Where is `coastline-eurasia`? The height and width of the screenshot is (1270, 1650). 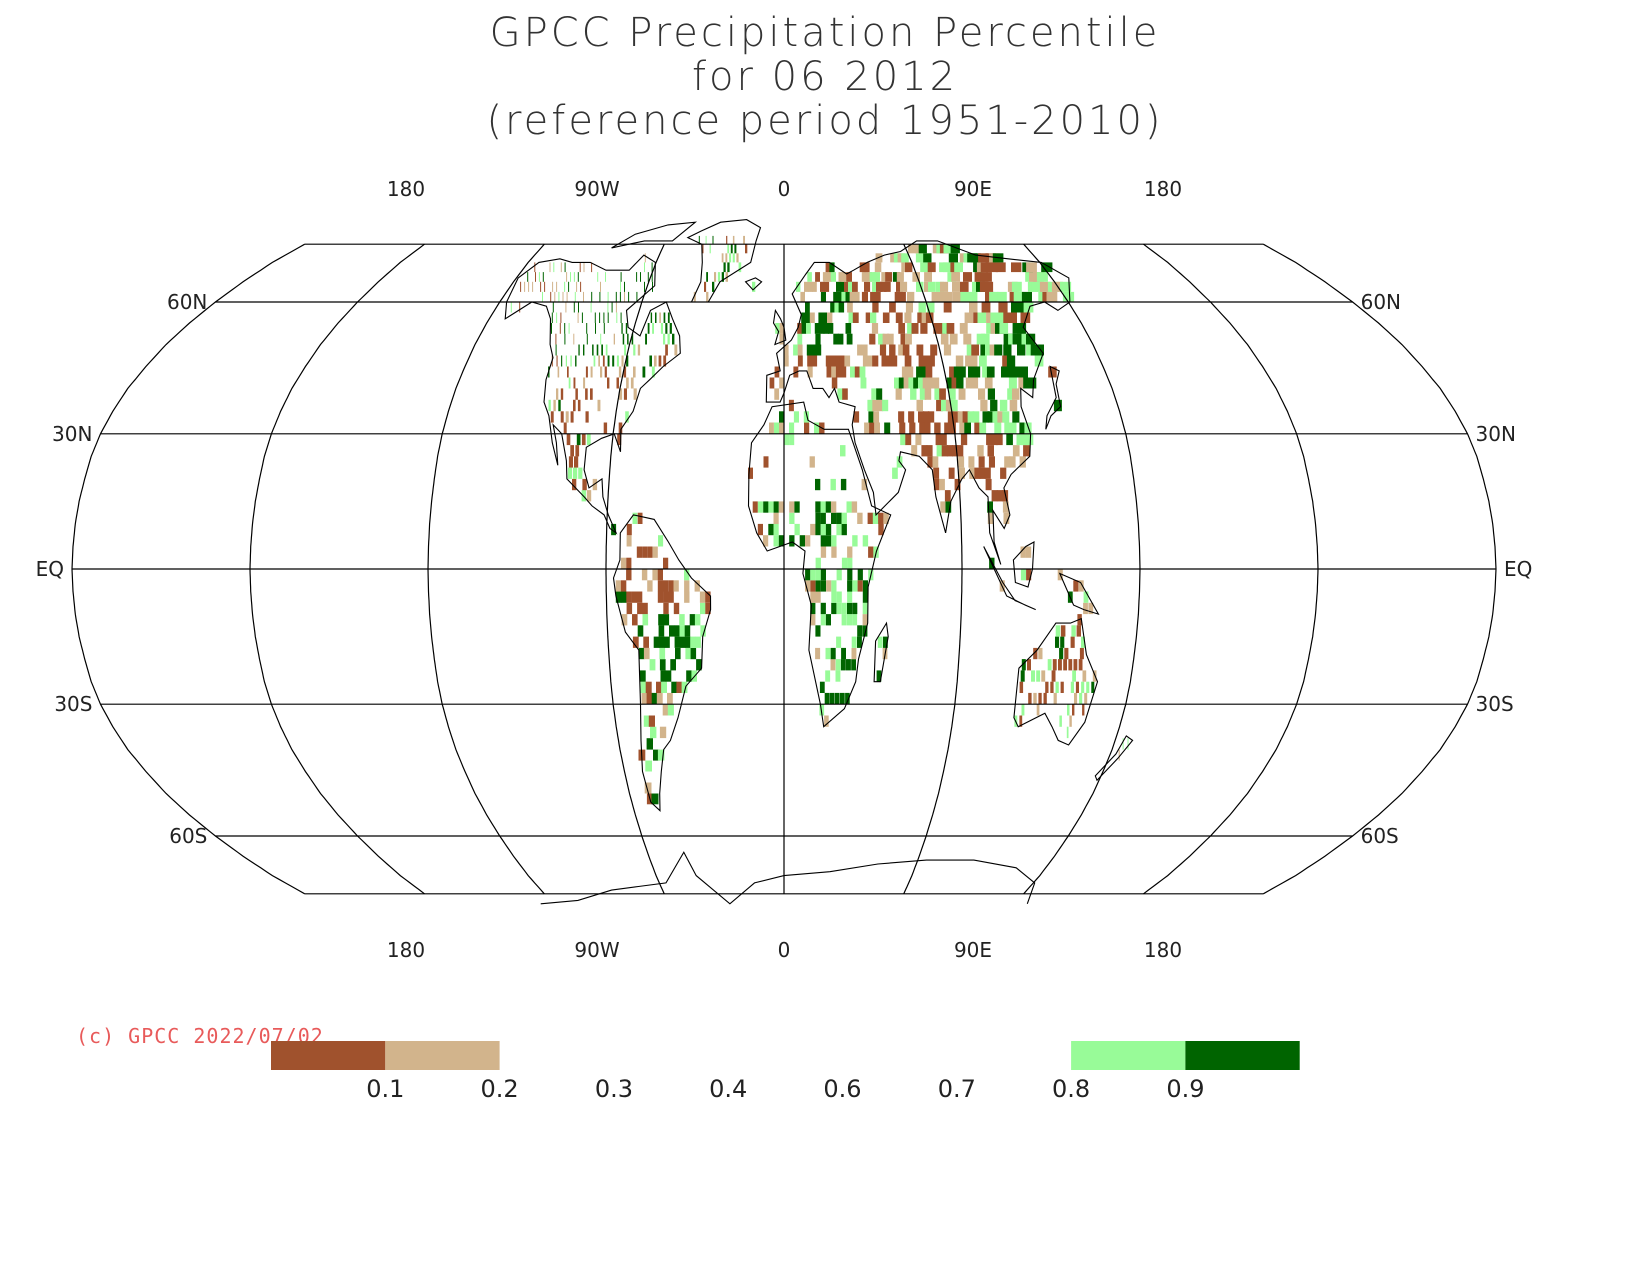
coastline-eurasia is located at coordinates (918, 402).